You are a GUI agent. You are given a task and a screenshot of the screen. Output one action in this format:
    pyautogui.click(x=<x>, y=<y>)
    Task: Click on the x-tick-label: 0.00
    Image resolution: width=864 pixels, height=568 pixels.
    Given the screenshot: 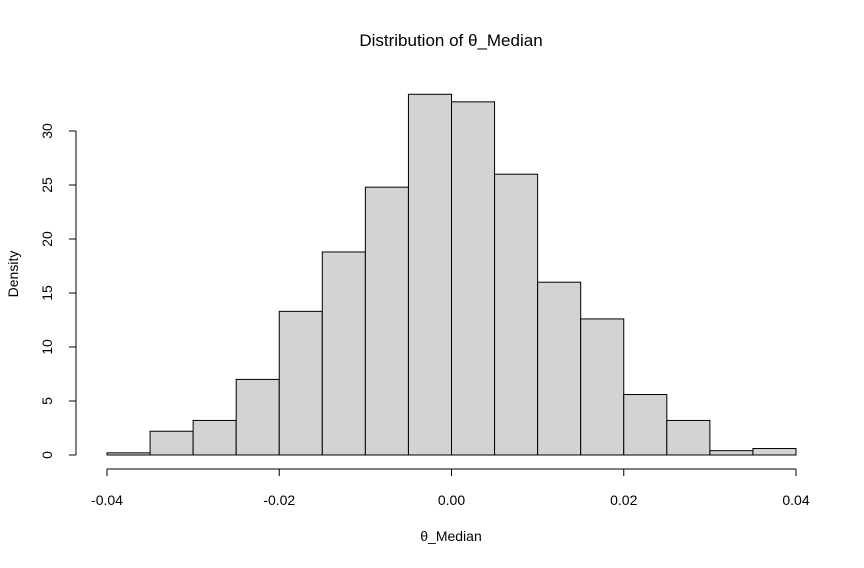 What is the action you would take?
    pyautogui.click(x=451, y=500)
    